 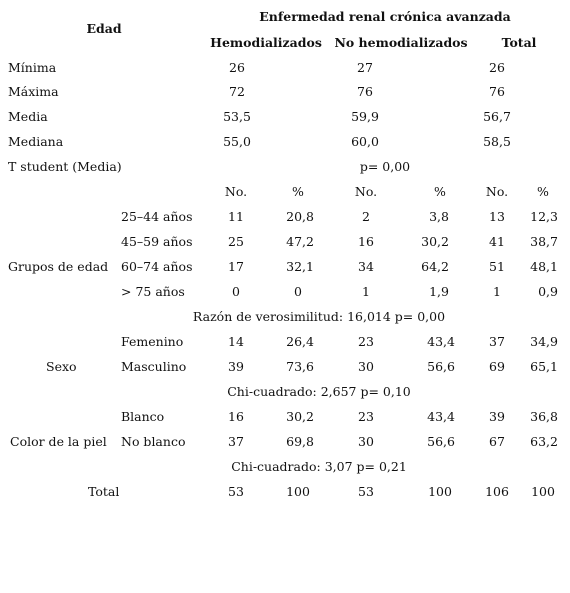 I want to click on stat-value: 60,0, so click(x=365, y=141).